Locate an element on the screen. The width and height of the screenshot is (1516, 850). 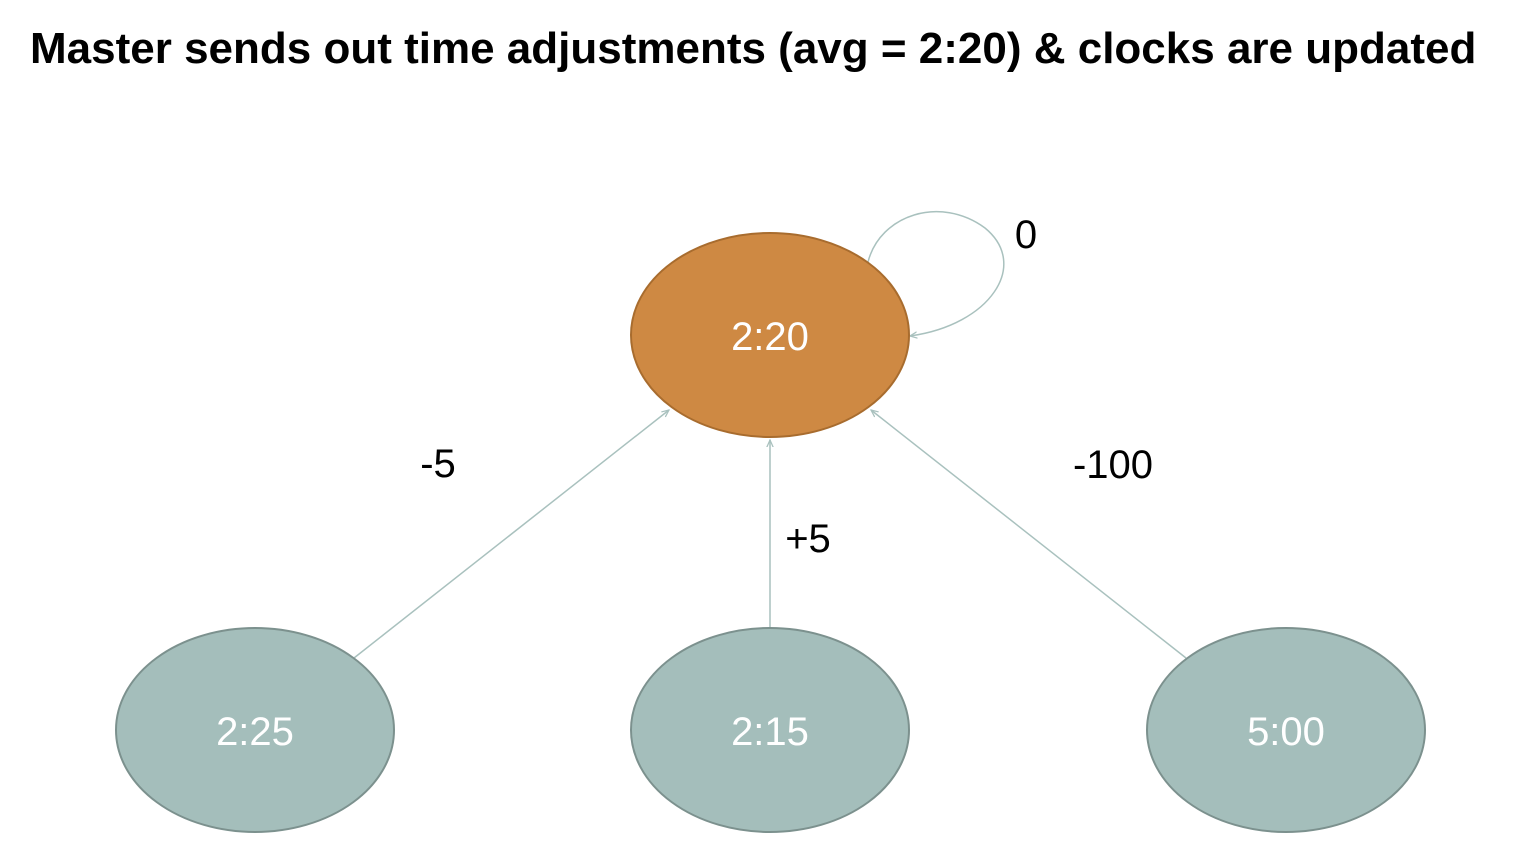
middle-clock-ellipse is located at coordinates (770, 730).